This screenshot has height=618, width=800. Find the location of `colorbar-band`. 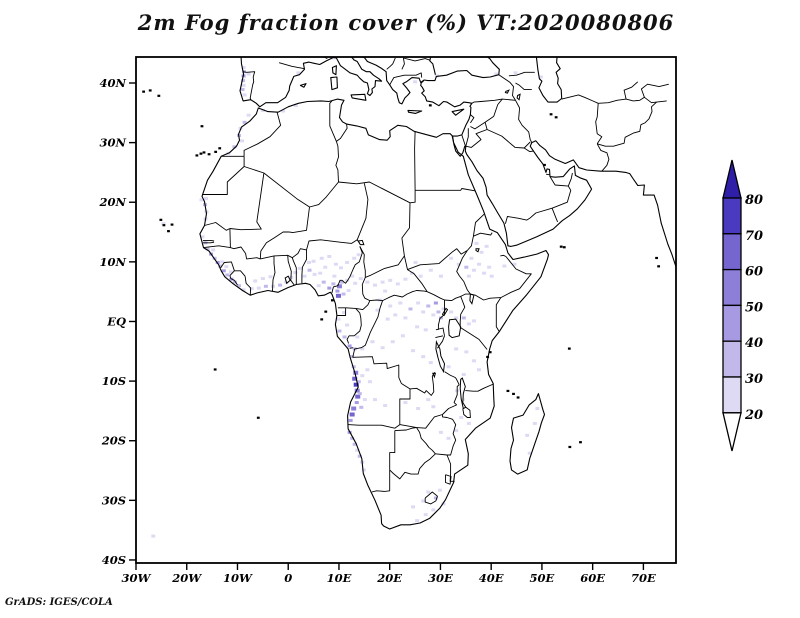

colorbar-band is located at coordinates (732, 287).